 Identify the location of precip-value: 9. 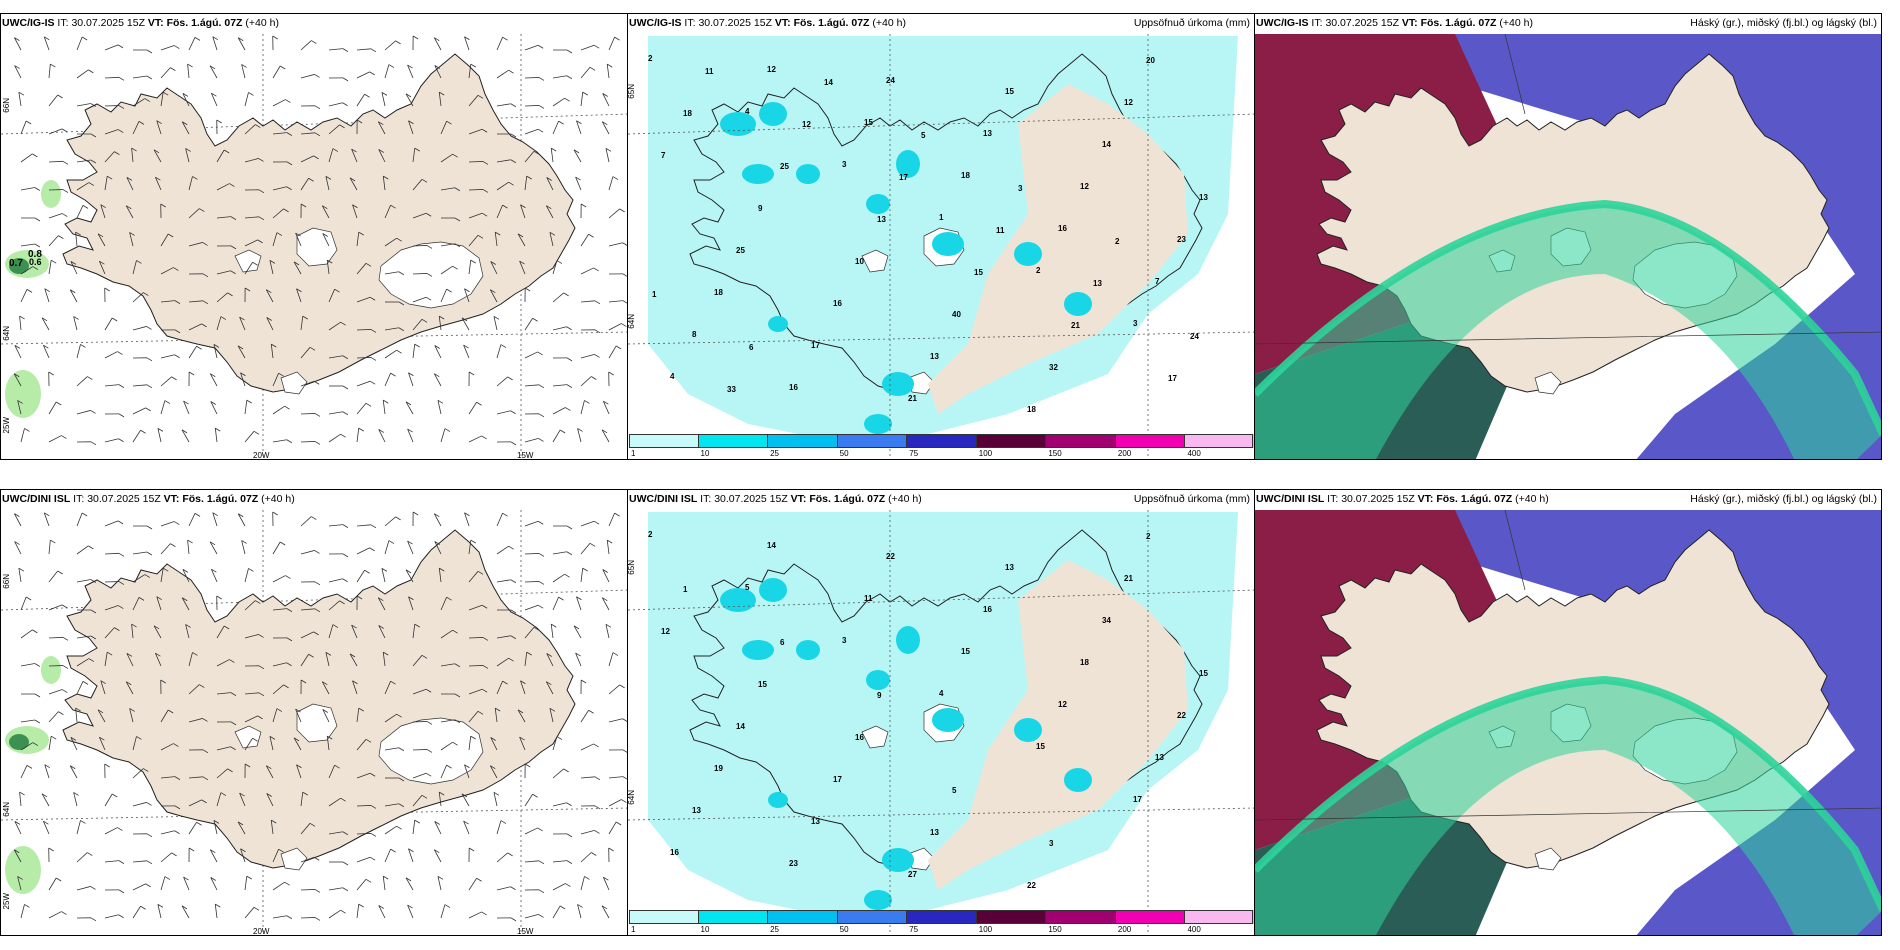
(760, 208).